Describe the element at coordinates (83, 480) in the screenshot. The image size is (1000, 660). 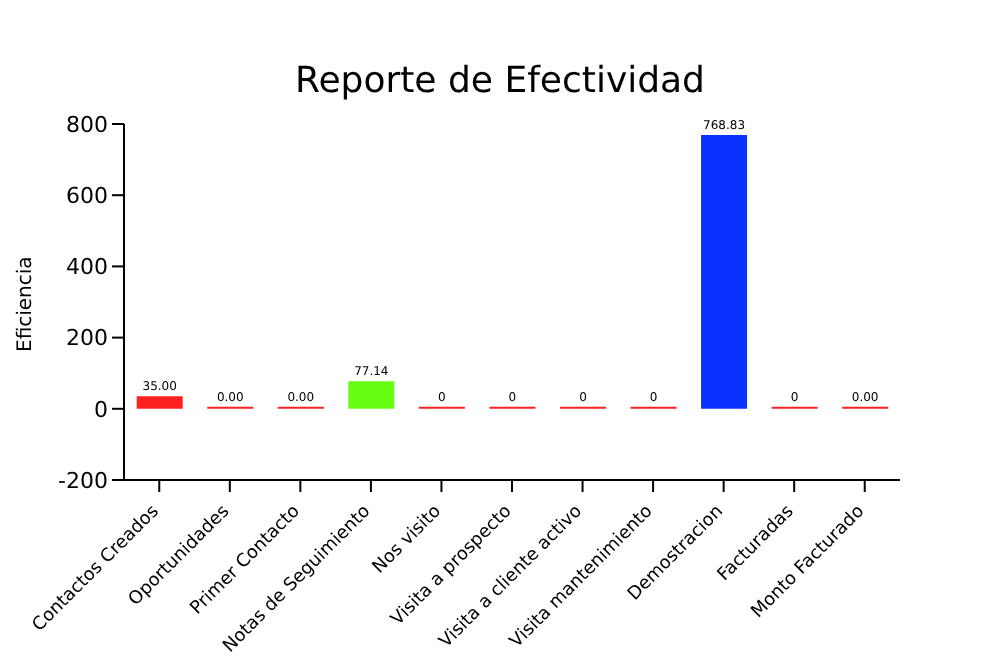
I see `y-tick-label: -200` at that location.